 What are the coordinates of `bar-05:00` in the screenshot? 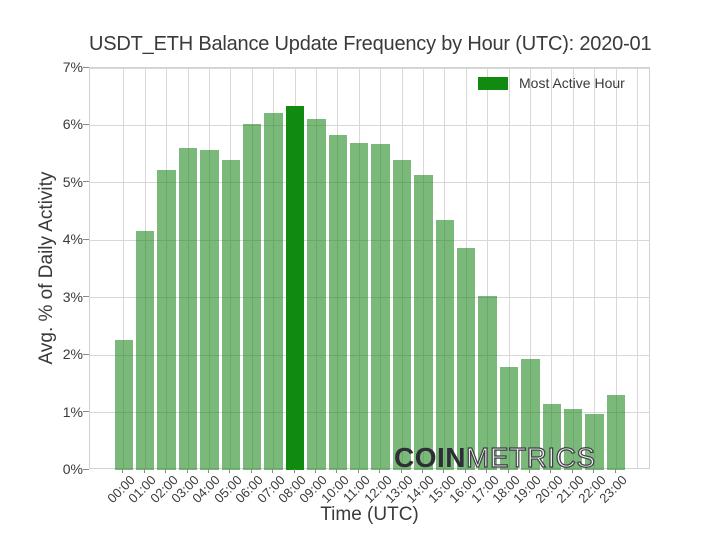 It's located at (231, 315).